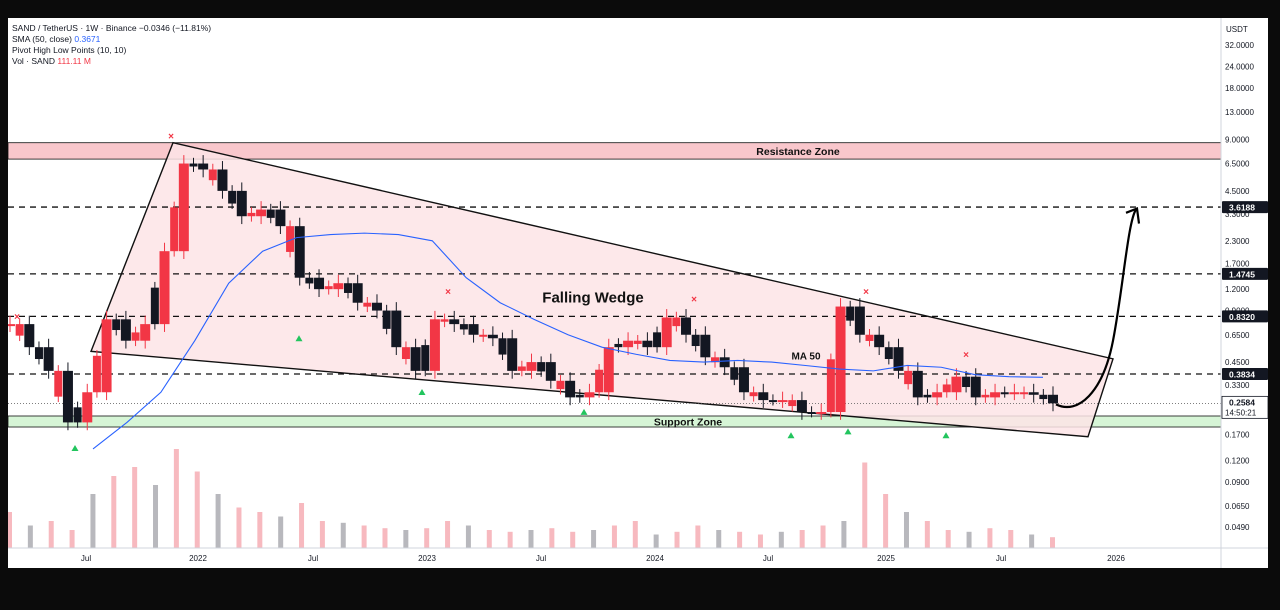  Describe the element at coordinates (1237, 191) in the screenshot. I see `y-tick-label: 4.5000` at that location.